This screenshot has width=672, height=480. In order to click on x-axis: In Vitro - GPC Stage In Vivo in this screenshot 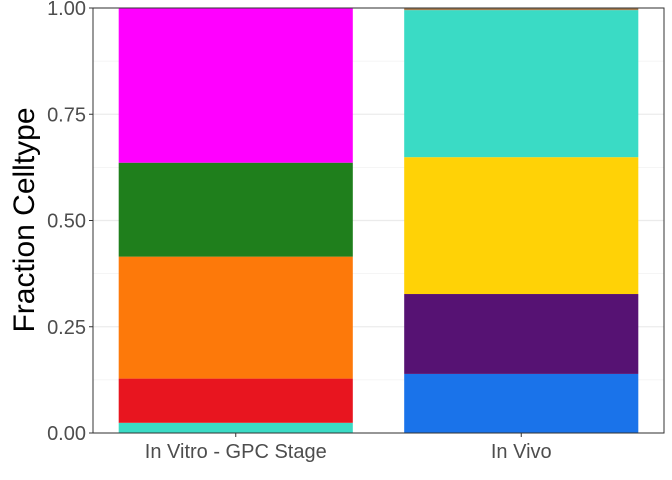, I will do `click(348, 448)`.